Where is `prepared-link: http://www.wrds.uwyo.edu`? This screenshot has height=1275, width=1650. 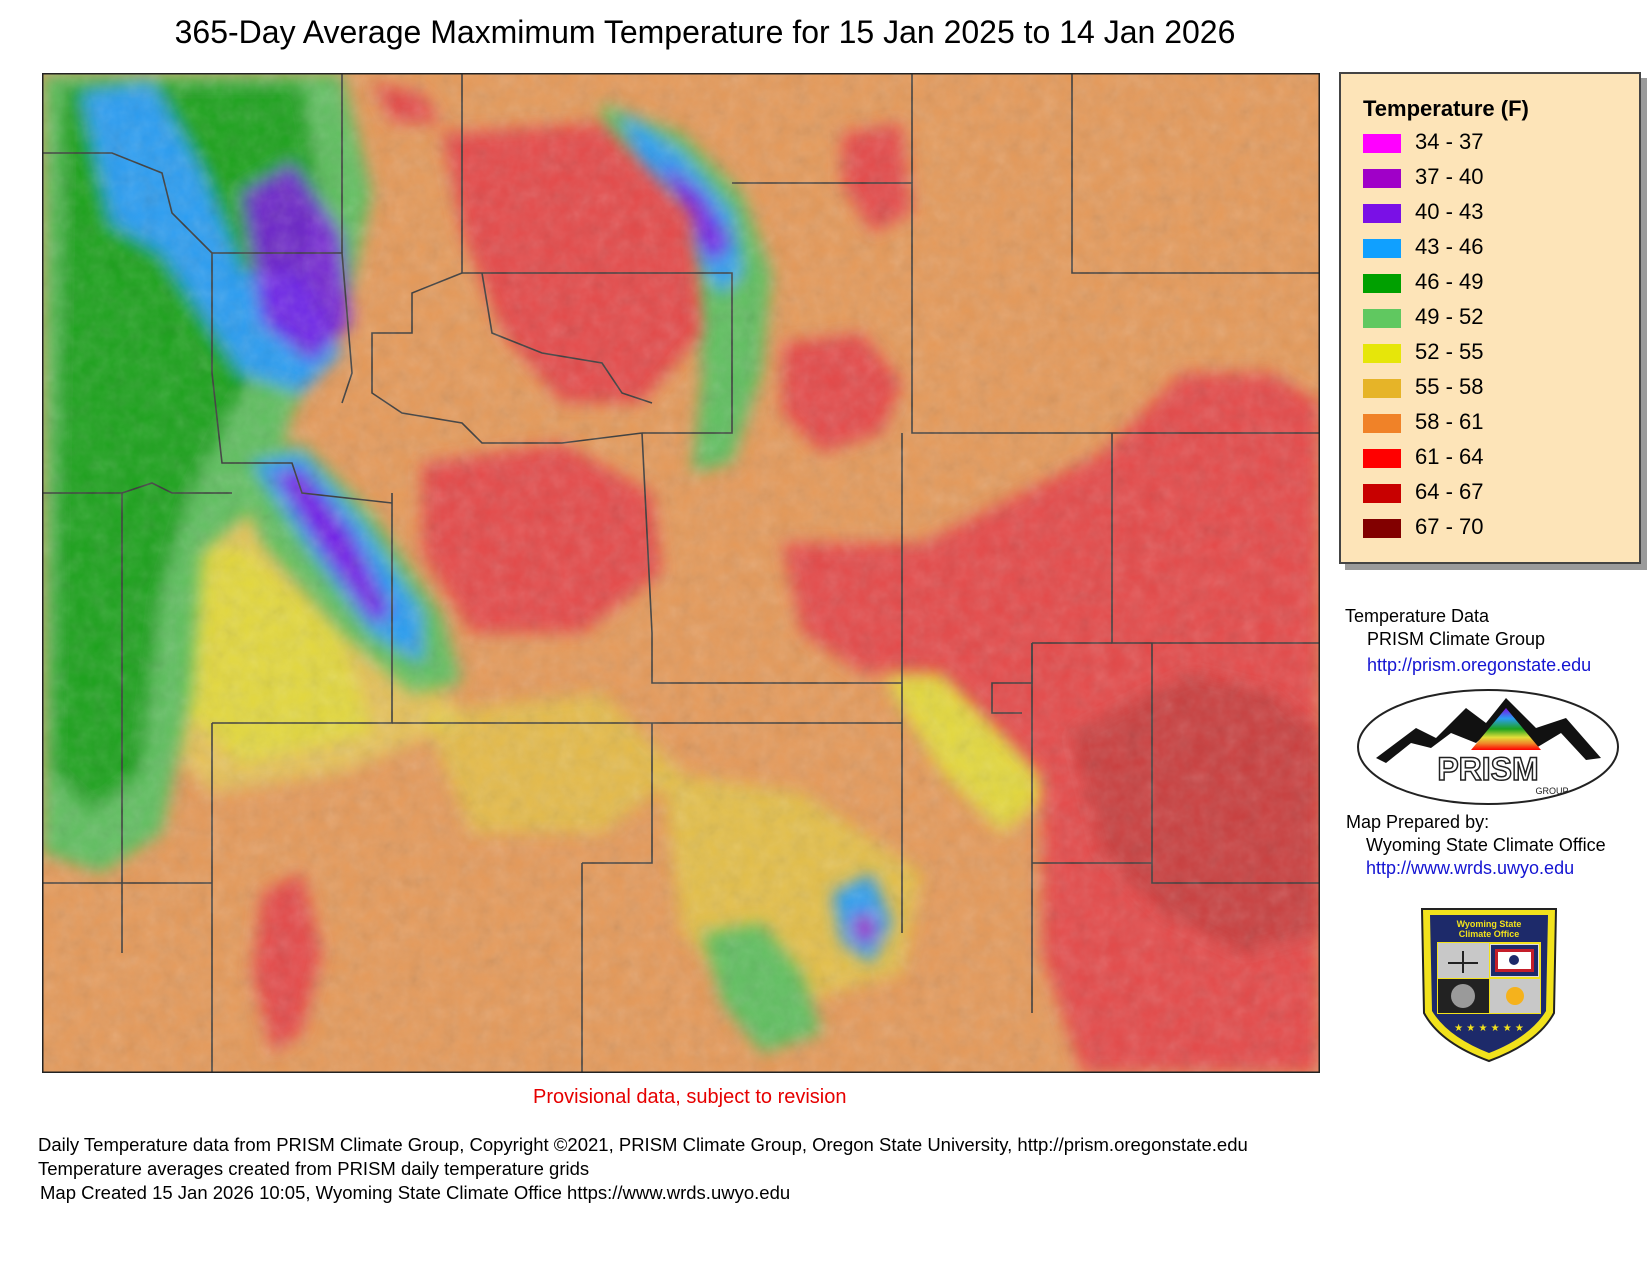 prepared-link: http://www.wrds.uwyo.edu is located at coordinates (1470, 868).